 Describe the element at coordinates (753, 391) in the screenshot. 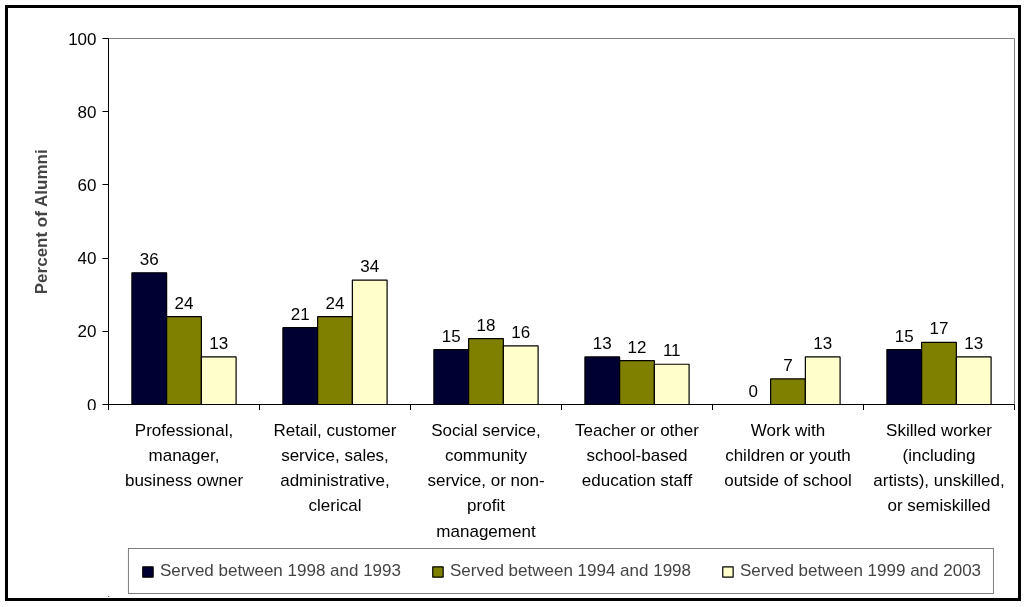

I see `data-label: 0` at that location.